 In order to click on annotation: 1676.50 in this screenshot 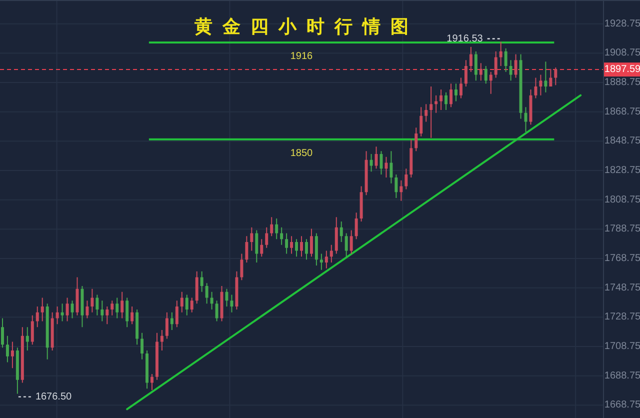, I will do `click(53, 396)`.